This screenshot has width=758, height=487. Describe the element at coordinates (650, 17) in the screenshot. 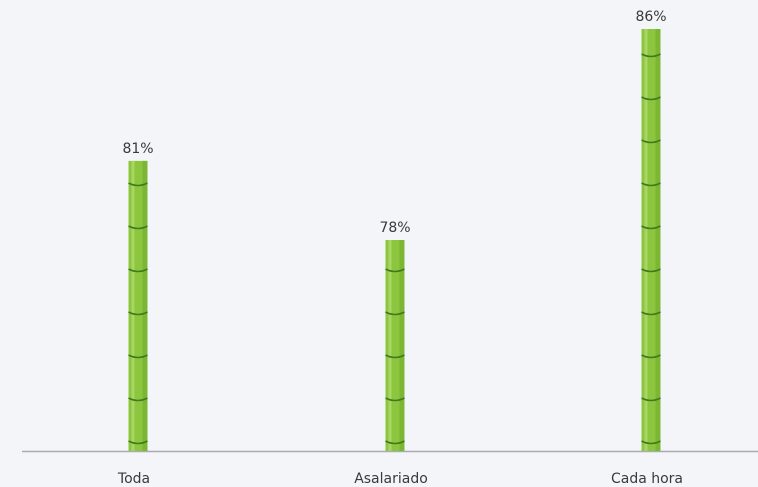

I see `value-label: 86%` at that location.